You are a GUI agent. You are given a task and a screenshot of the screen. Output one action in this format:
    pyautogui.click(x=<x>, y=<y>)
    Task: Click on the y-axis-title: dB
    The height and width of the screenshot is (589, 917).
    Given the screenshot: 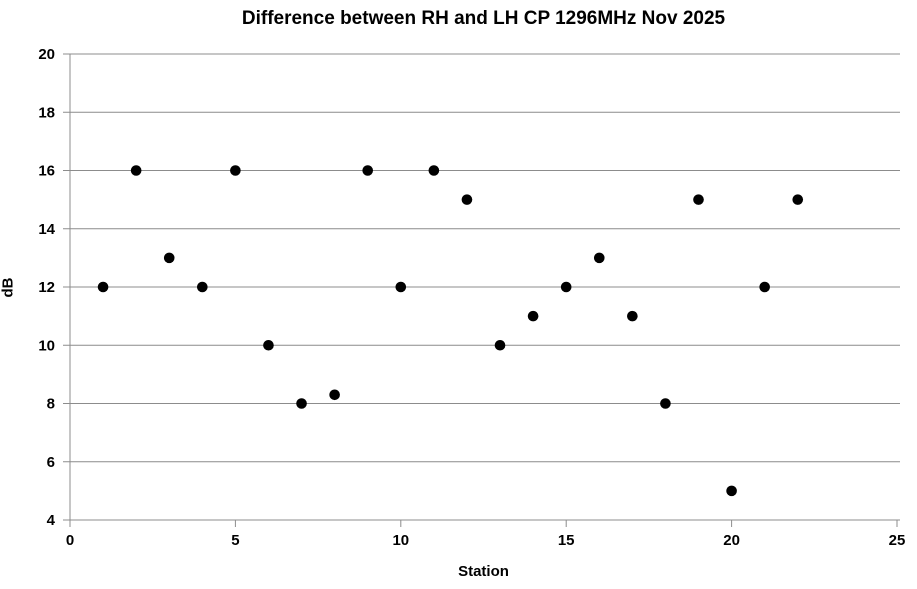 What is the action you would take?
    pyautogui.click(x=8, y=287)
    